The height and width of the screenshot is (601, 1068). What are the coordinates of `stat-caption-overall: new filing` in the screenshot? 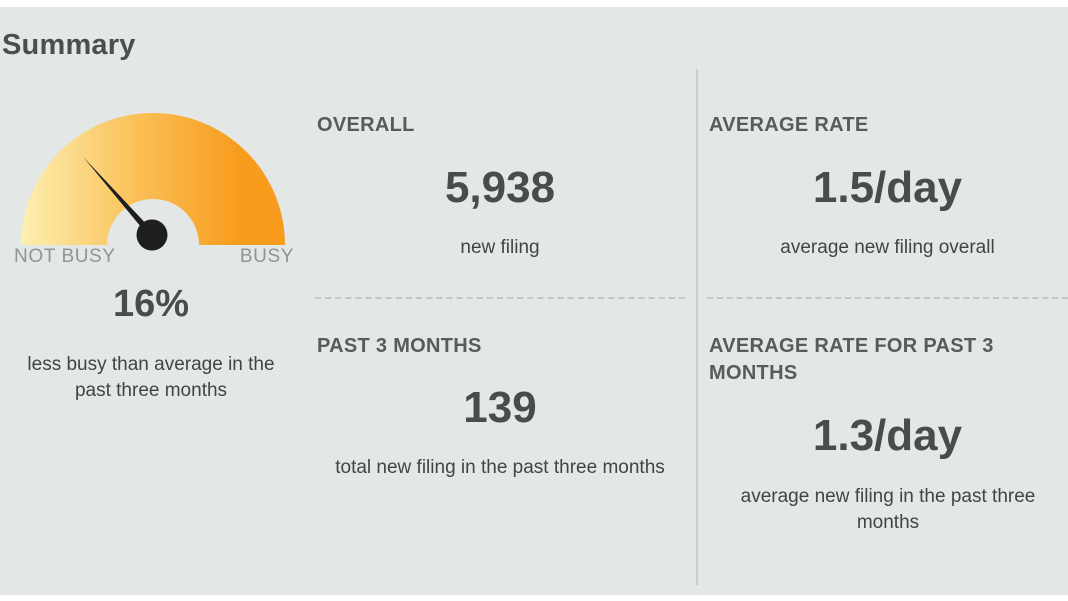 It's located at (500, 247).